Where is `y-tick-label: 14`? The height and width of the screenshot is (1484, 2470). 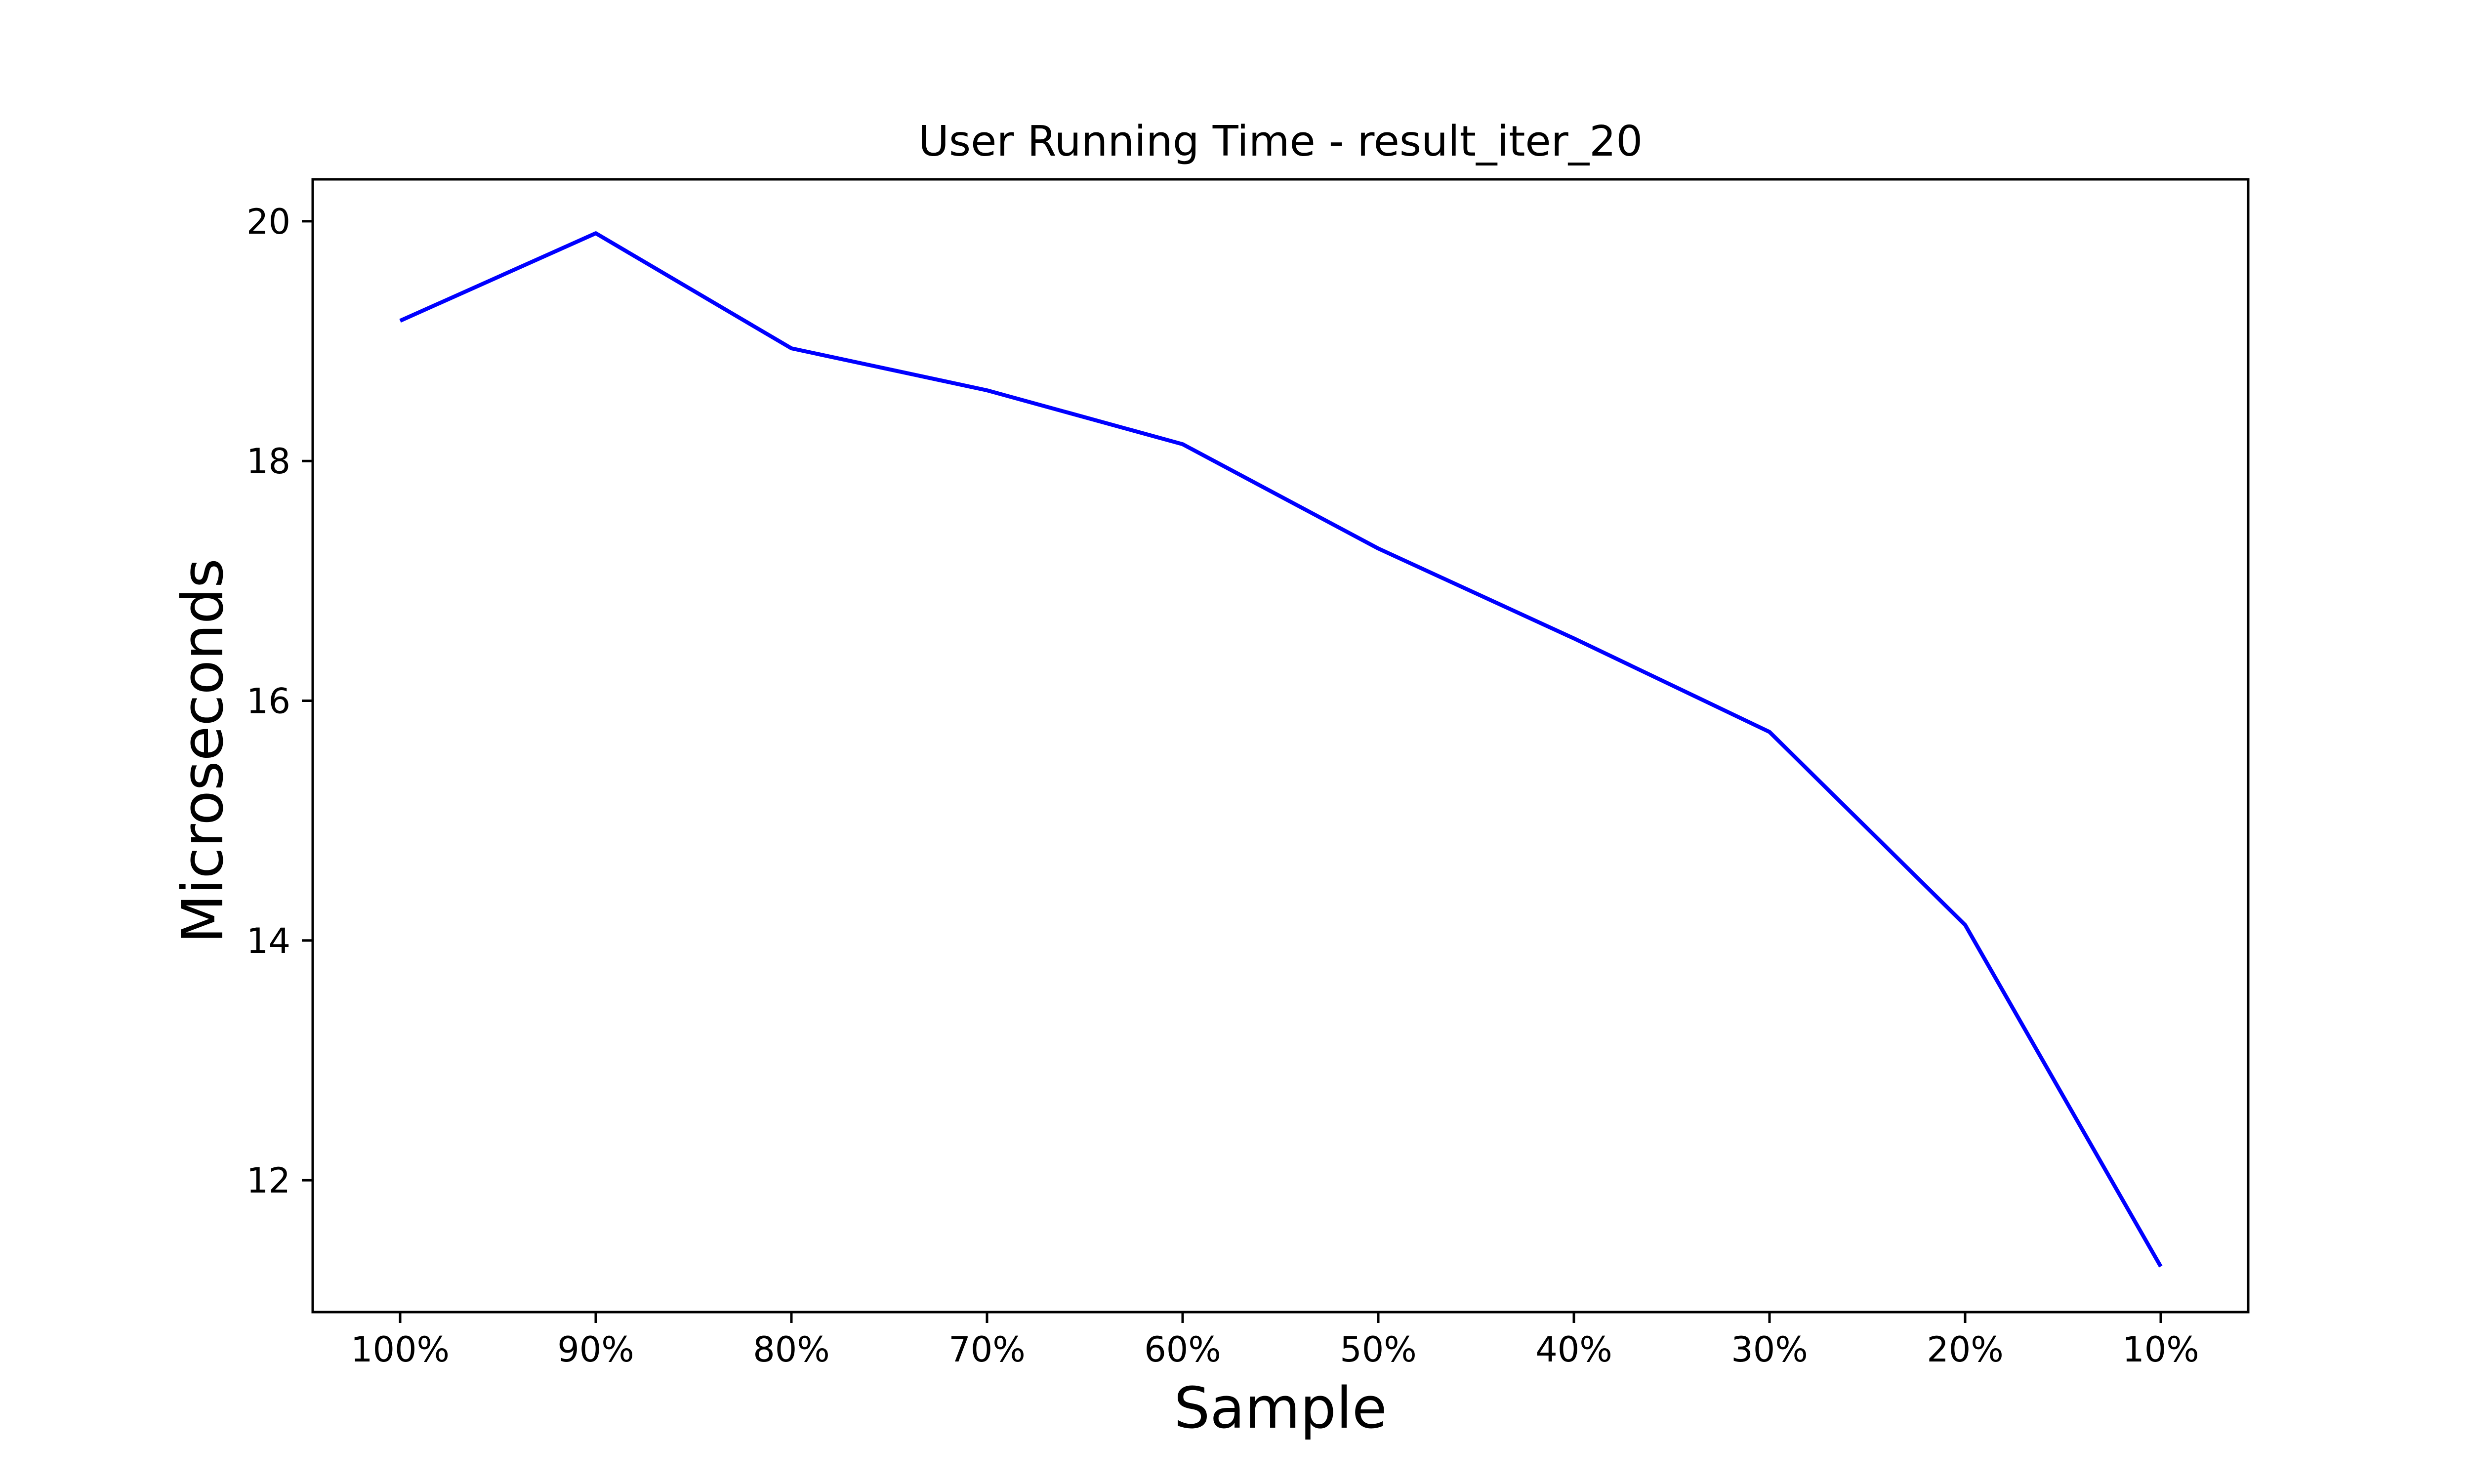
y-tick-label: 14 is located at coordinates (268, 941).